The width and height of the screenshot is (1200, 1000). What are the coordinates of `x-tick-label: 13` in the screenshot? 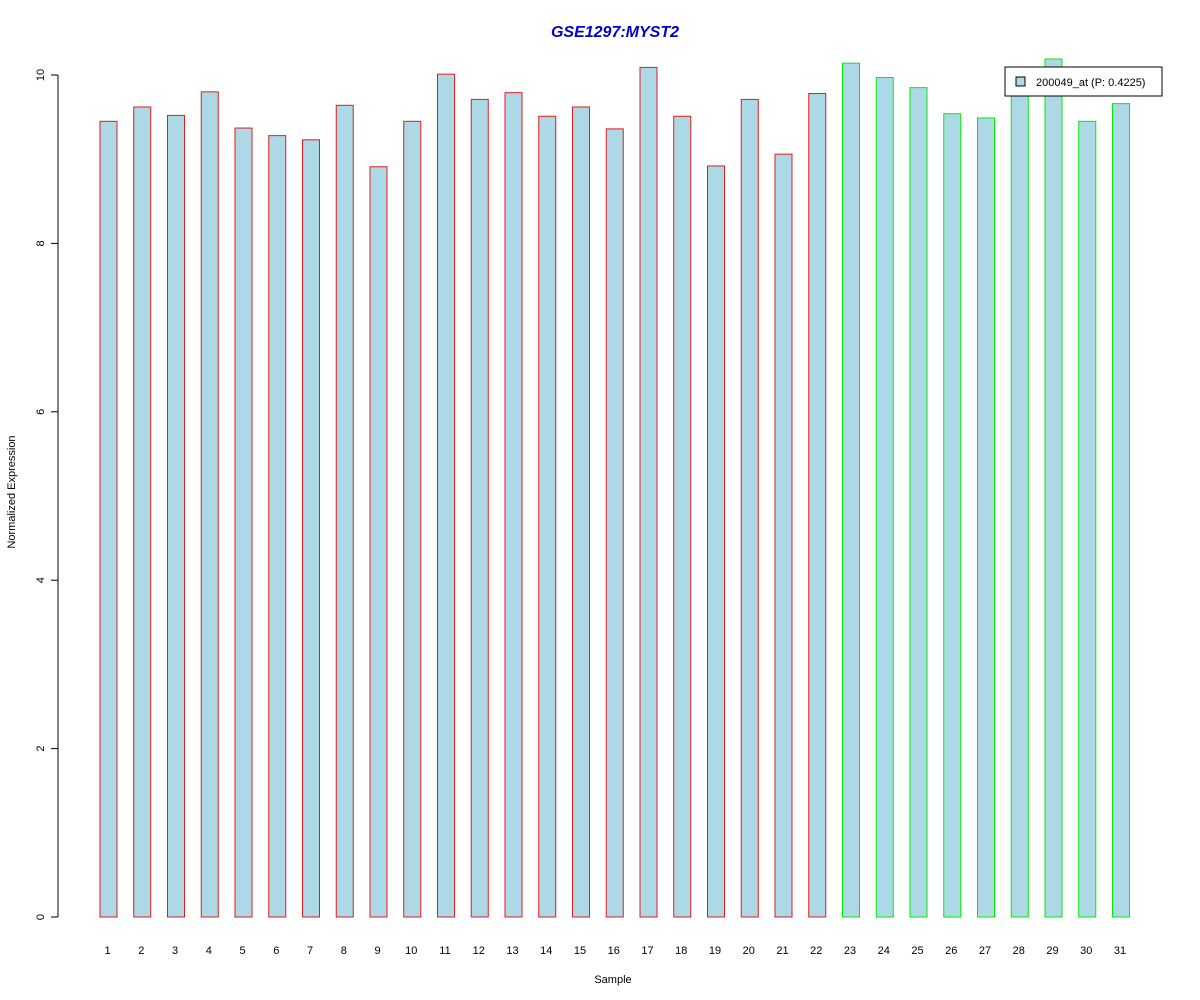 It's located at (512, 951).